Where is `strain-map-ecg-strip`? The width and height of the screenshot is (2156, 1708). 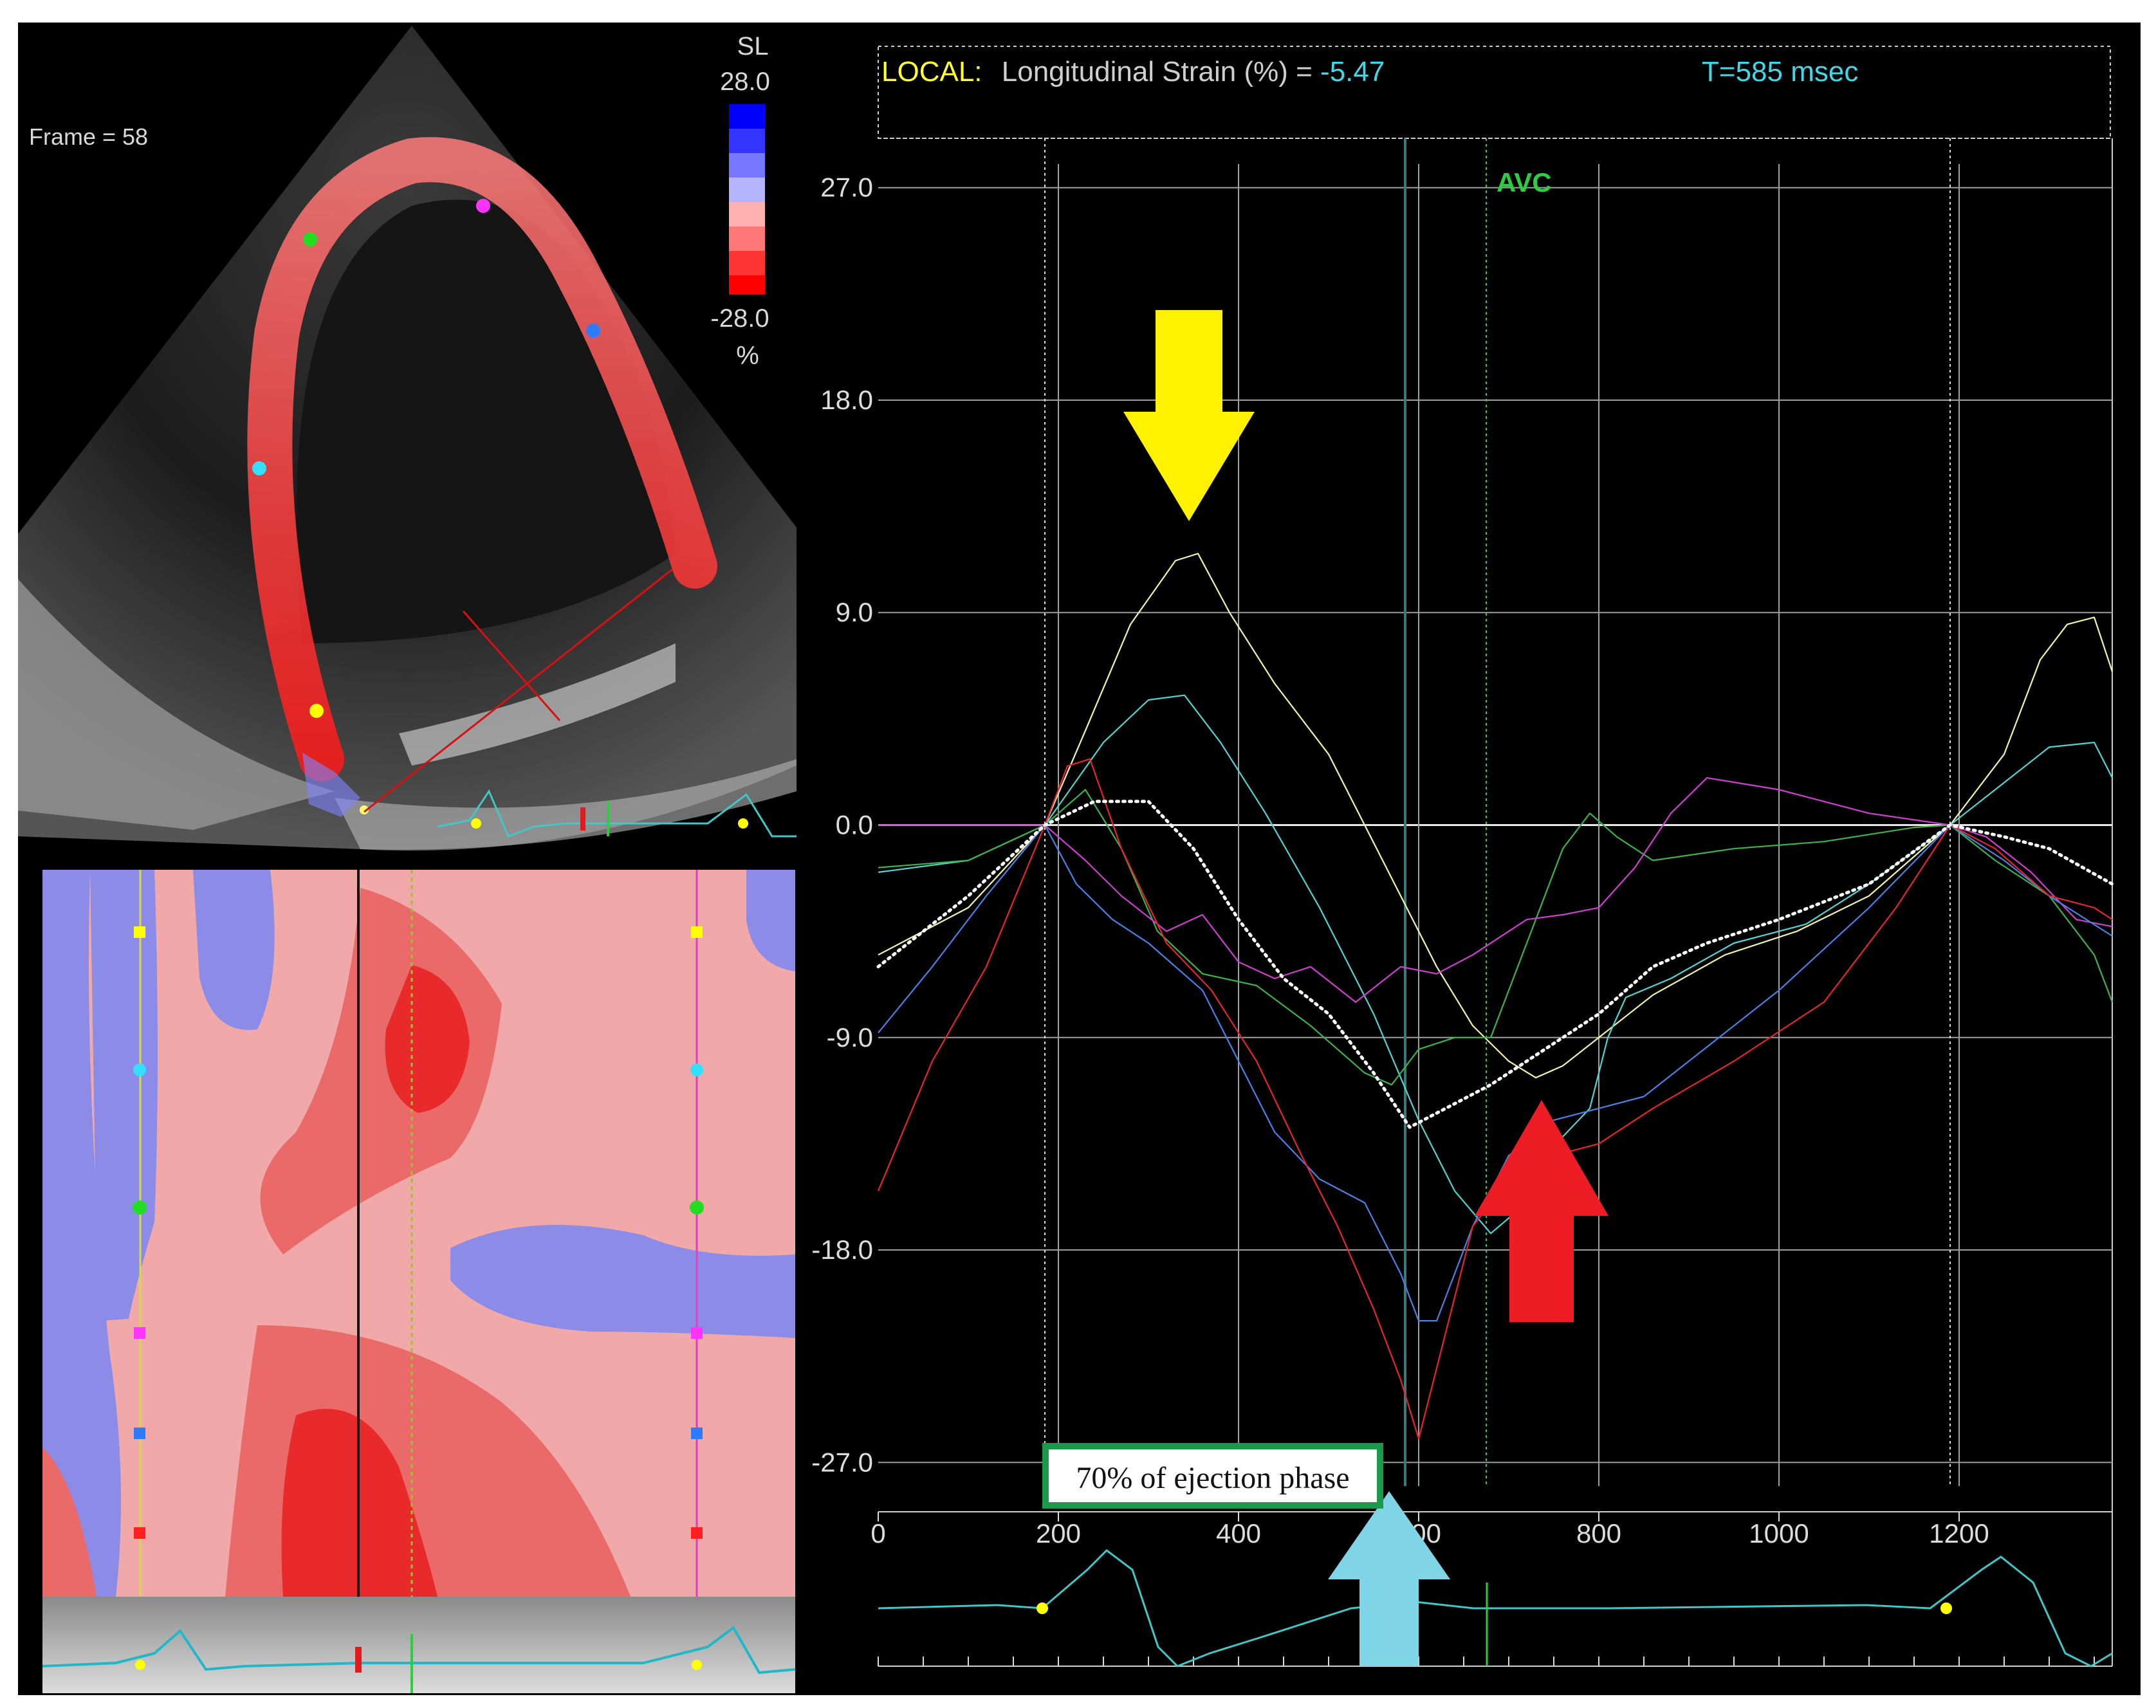
strain-map-ecg-strip is located at coordinates (418, 1645).